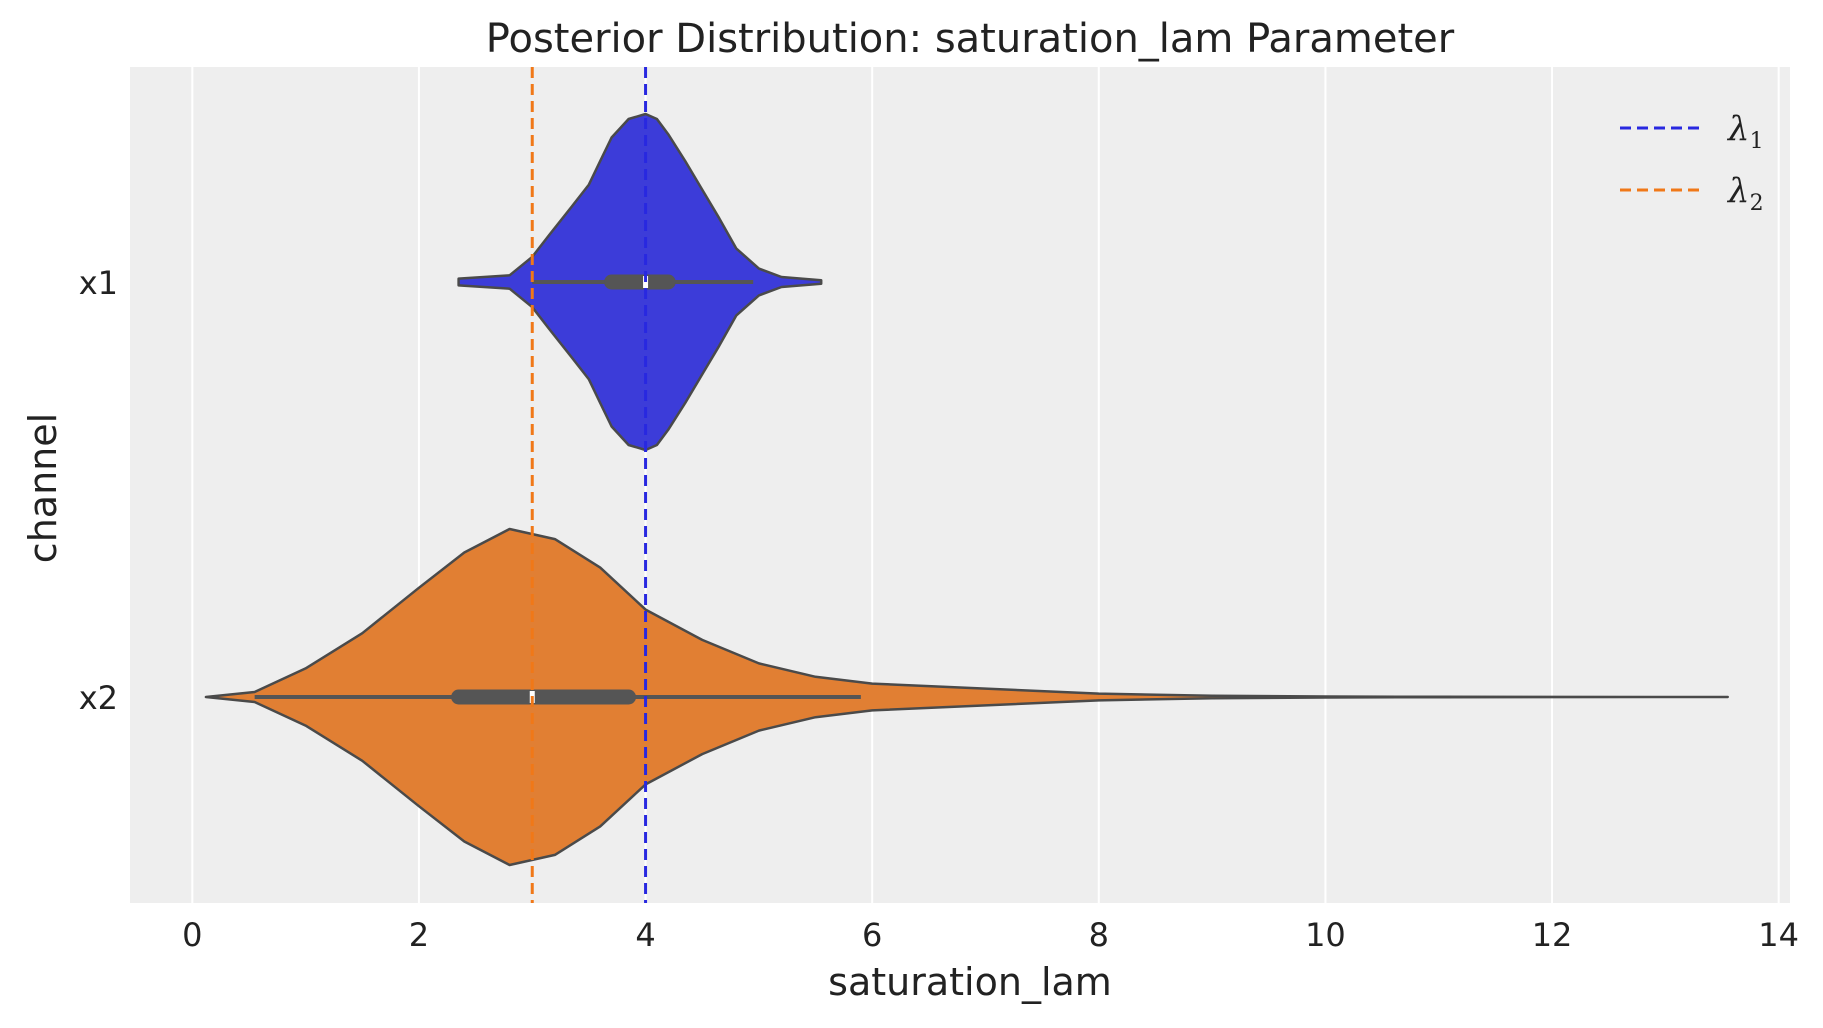 This screenshot has width=1823, height=1028. What do you see at coordinates (990, 935) in the screenshot?
I see `x-tick-labels: 0 2 4 6 8 10 12 14` at bounding box center [990, 935].